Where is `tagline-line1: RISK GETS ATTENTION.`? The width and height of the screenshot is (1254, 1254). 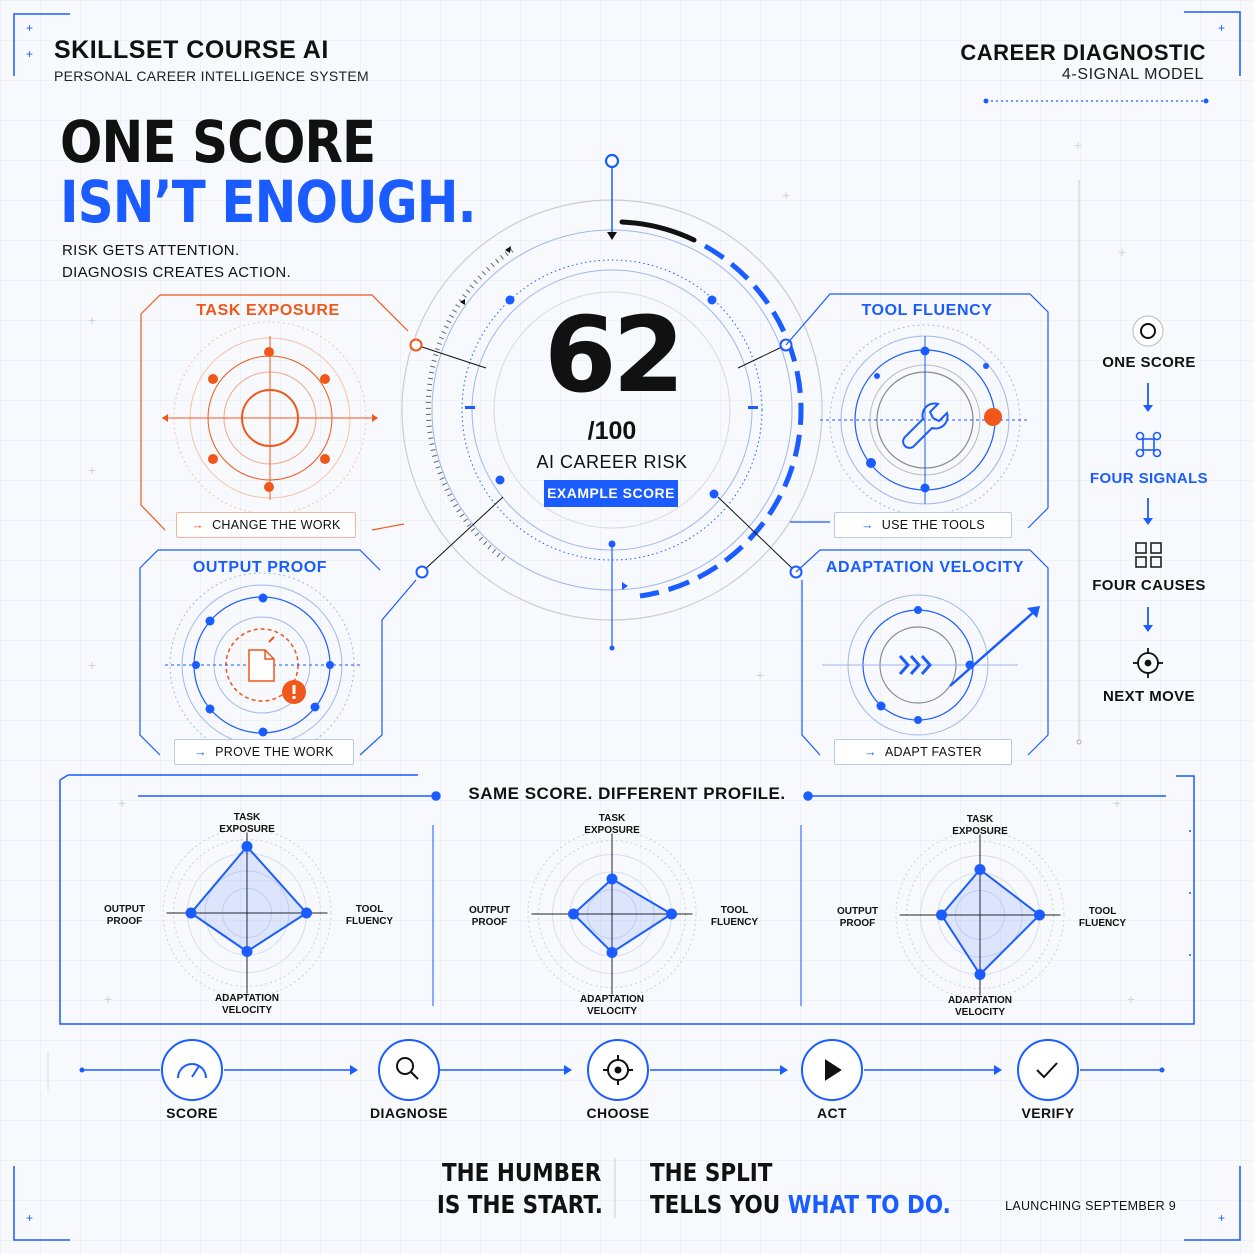
tagline-line1: RISK GETS ATTENTION. is located at coordinates (151, 250).